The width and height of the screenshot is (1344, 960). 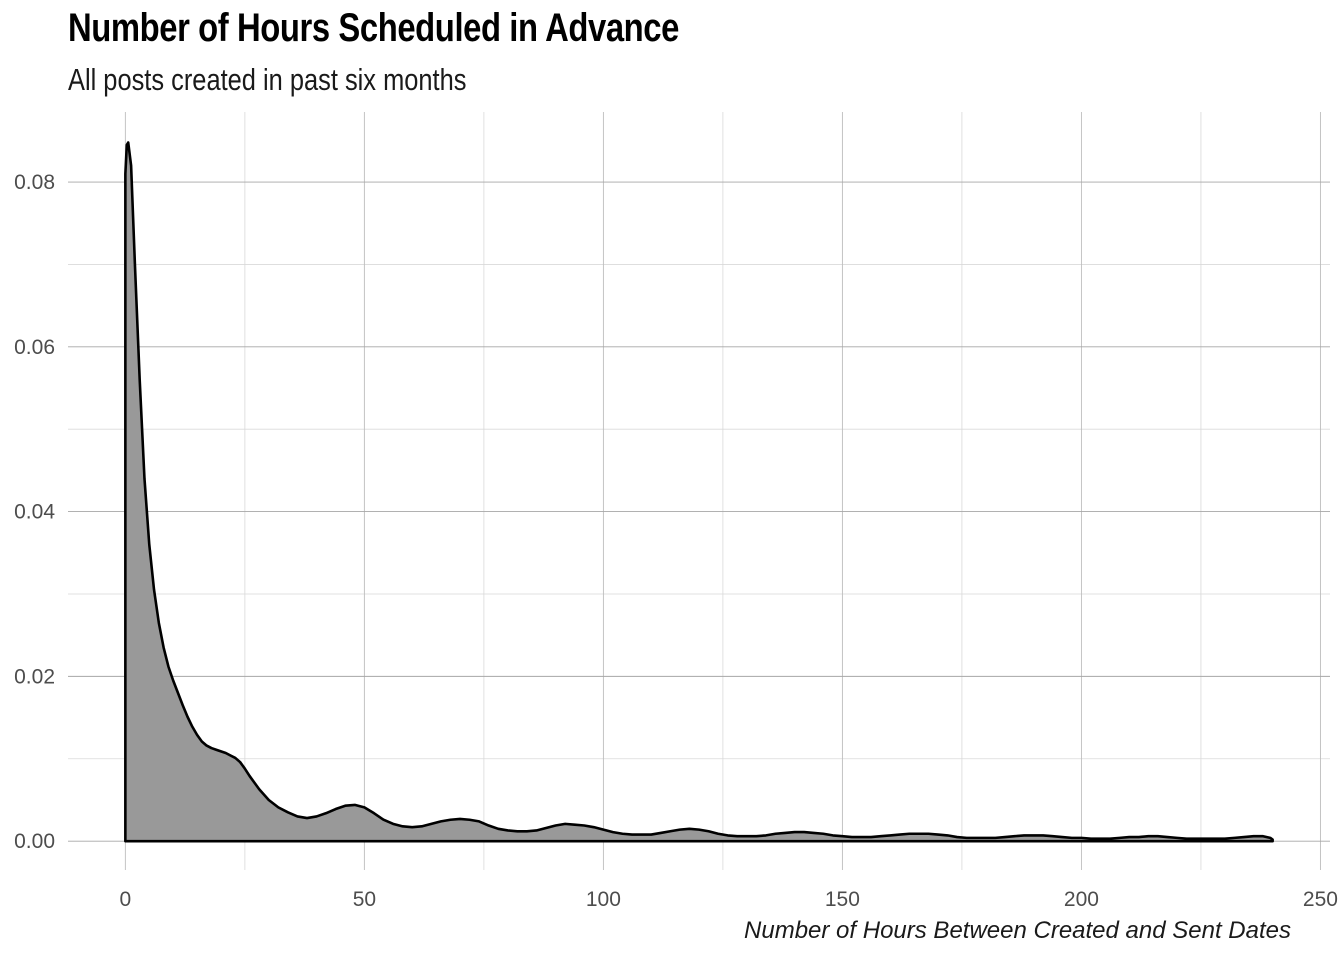 I want to click on x-tick-label: 50, so click(x=364, y=899).